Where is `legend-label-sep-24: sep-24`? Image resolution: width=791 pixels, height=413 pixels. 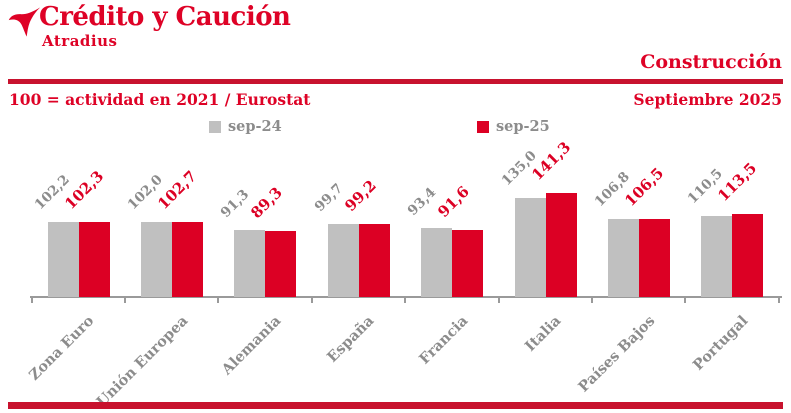
legend-label-sep-24: sep-24 is located at coordinates (255, 126).